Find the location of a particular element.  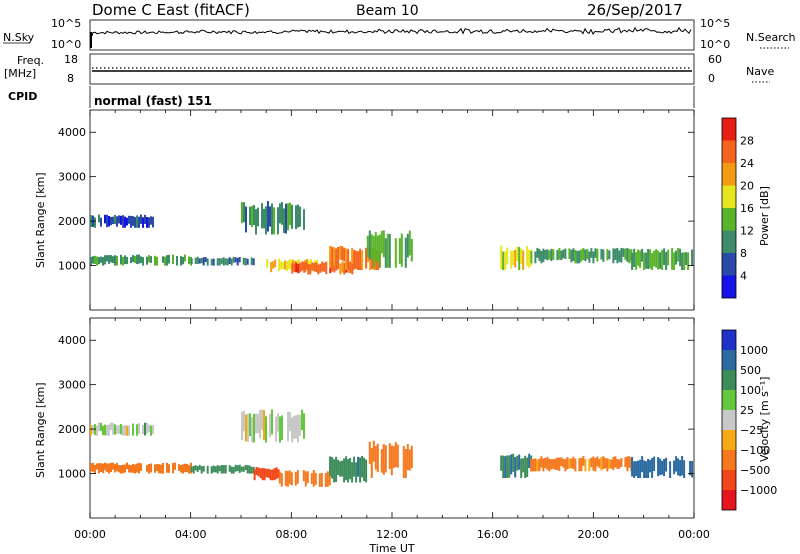

nsearch-label: N.Search is located at coordinates (771, 37).